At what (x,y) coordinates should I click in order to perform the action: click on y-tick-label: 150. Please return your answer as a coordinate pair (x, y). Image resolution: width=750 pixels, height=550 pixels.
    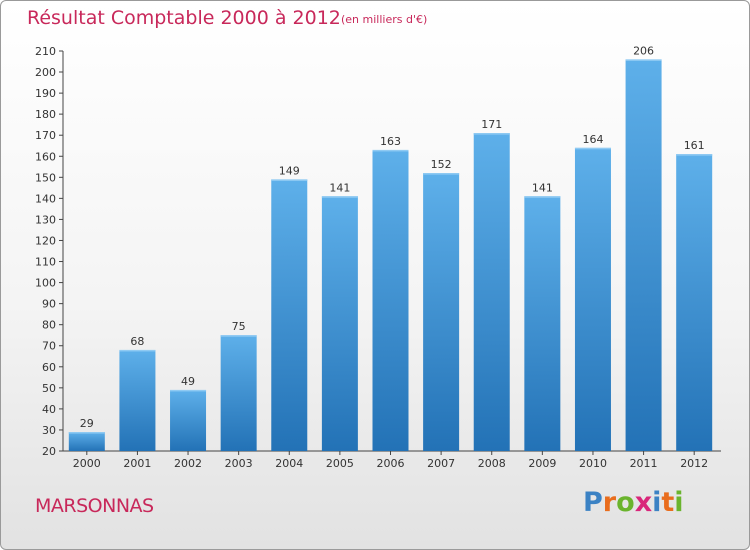
    Looking at the image, I should click on (45, 177).